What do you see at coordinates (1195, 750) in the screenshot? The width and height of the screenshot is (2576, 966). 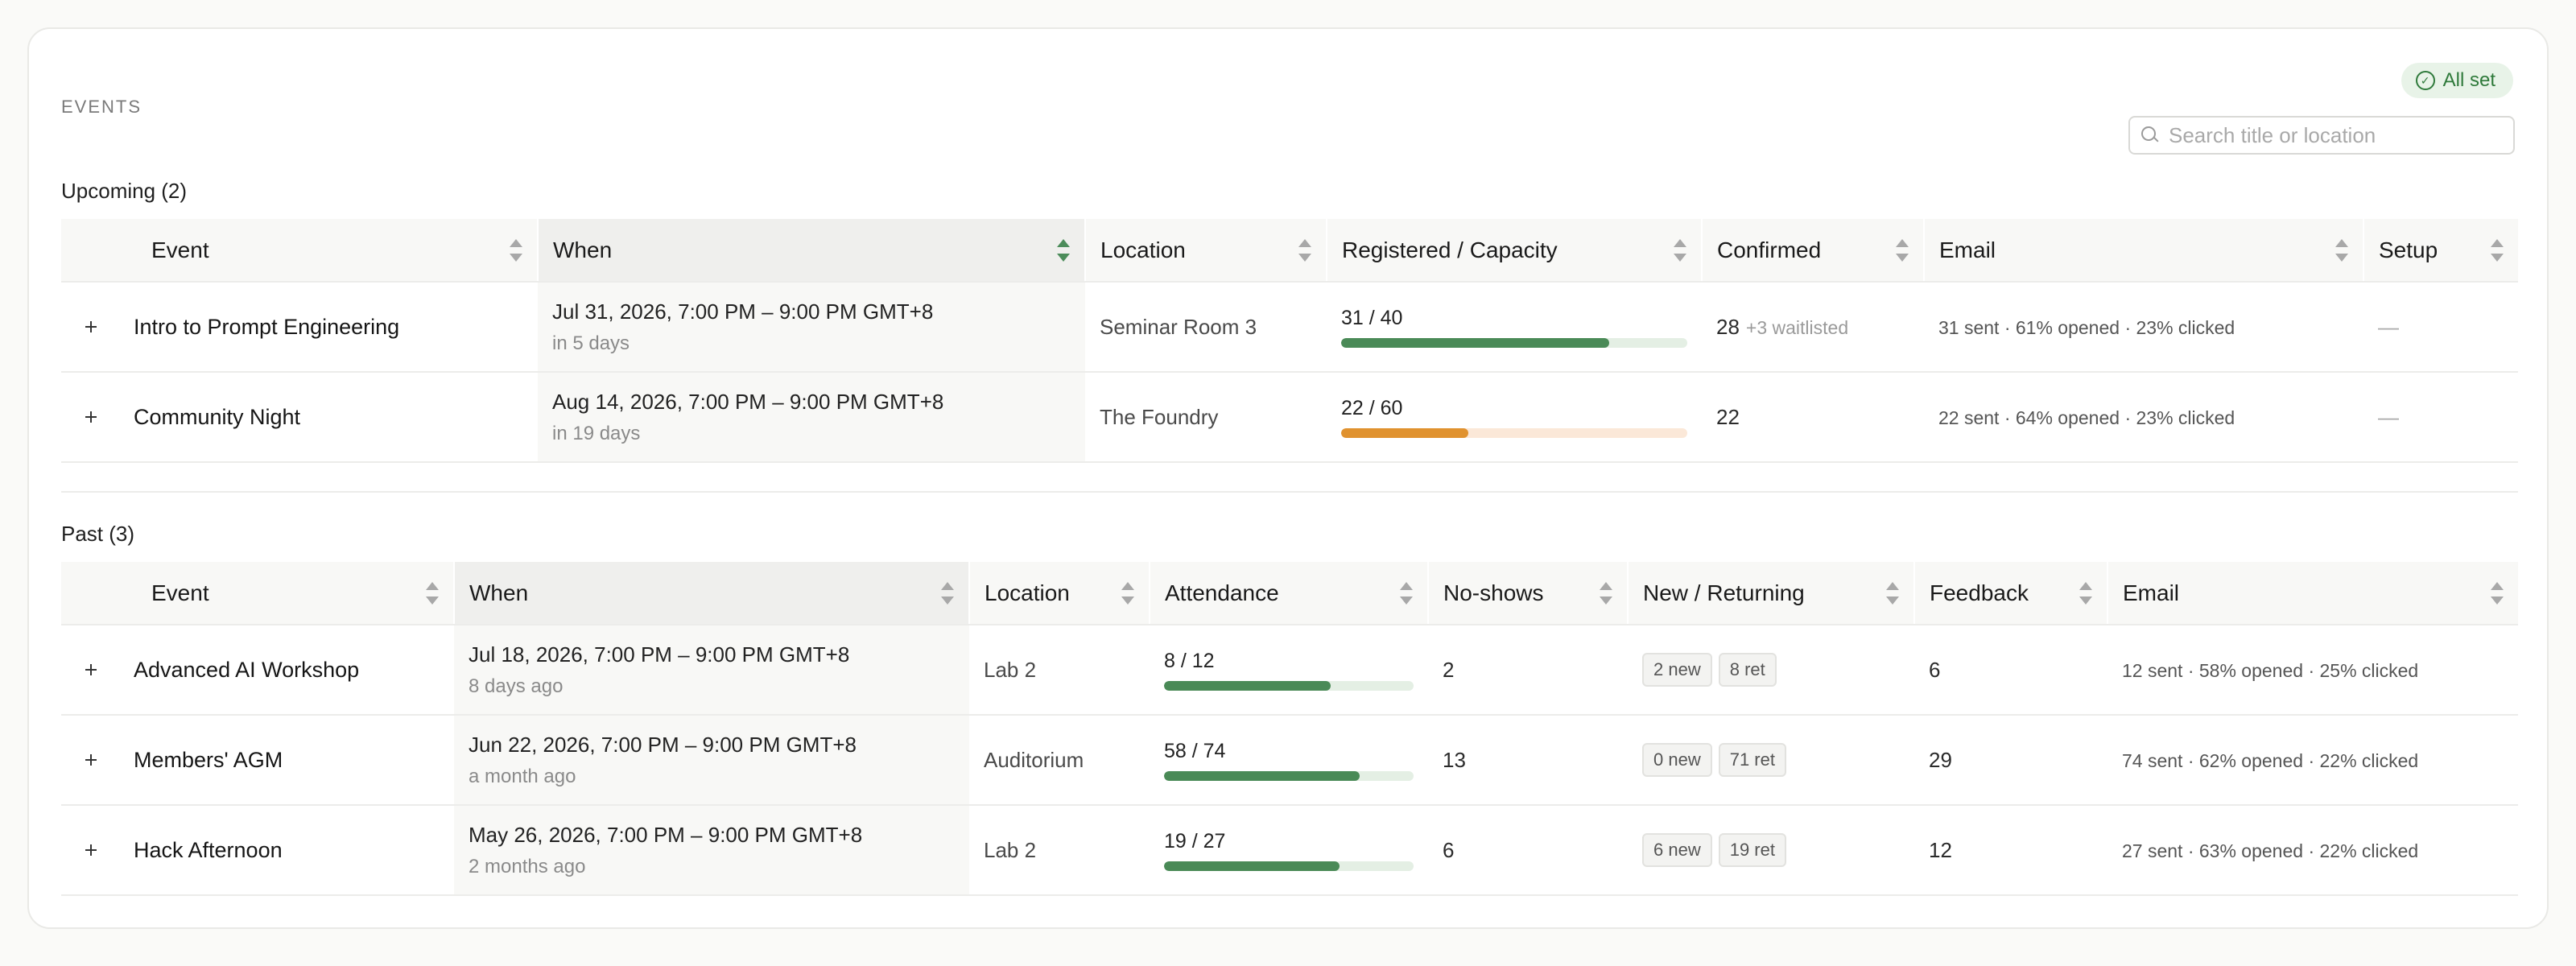 I see `attendance-count: 58 / 74` at bounding box center [1195, 750].